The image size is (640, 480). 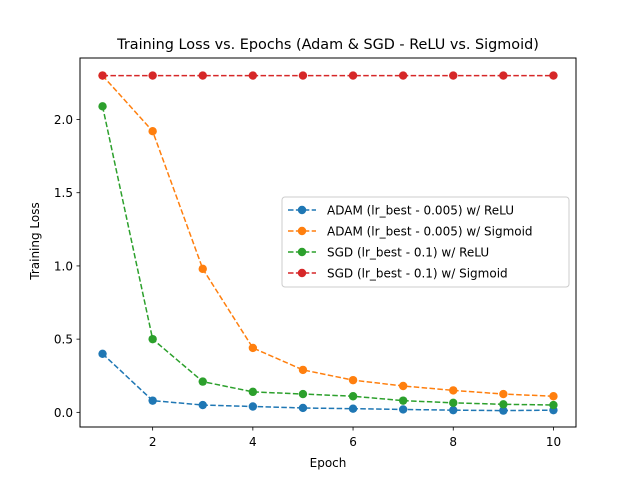 What do you see at coordinates (63, 266) in the screenshot?
I see `y-tick-label: 1.0` at bounding box center [63, 266].